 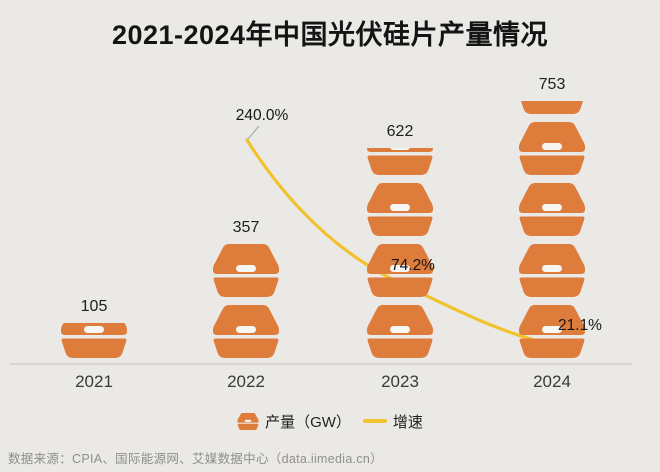 What do you see at coordinates (407, 422) in the screenshot?
I see `legend-growth-label: 增速` at bounding box center [407, 422].